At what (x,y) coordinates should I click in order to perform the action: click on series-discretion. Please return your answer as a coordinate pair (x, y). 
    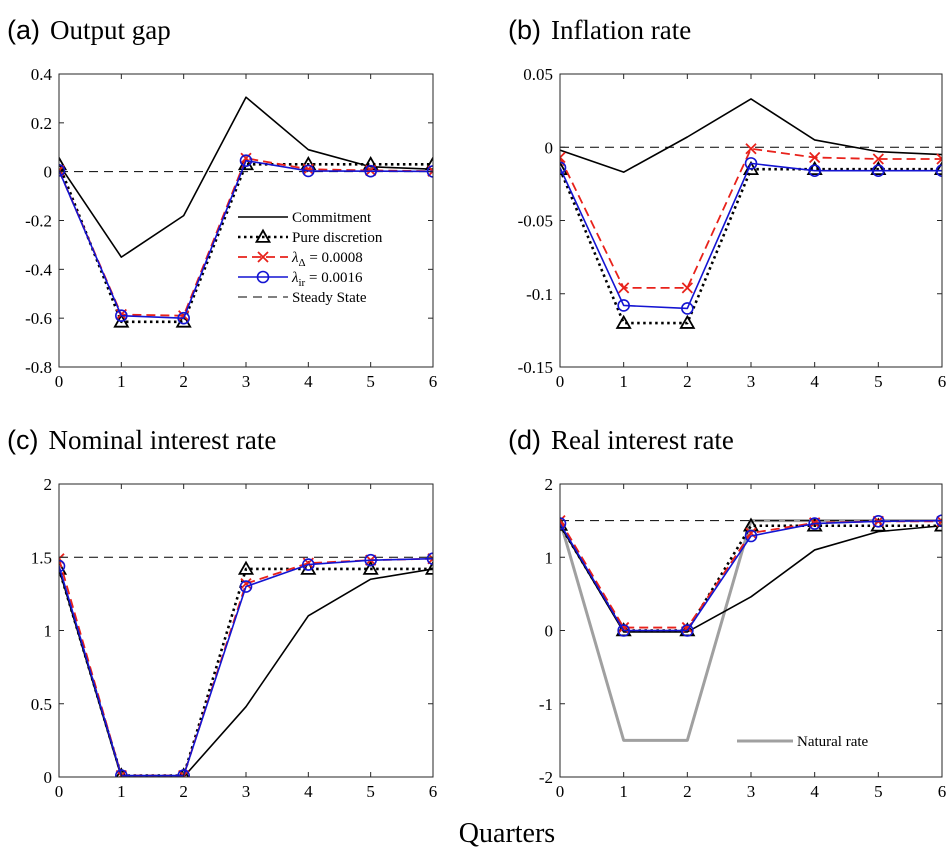
    Looking at the image, I should click on (751, 244).